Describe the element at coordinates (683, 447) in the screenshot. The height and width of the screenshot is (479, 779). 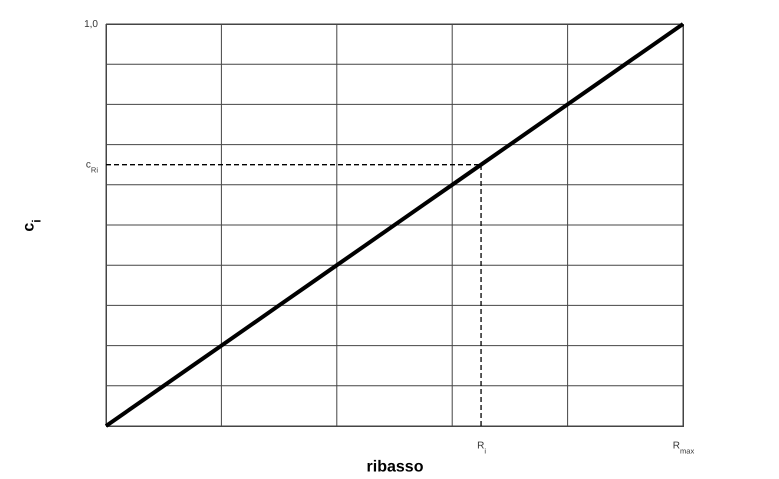
I see `x-tick-label: R$_{max}$` at that location.